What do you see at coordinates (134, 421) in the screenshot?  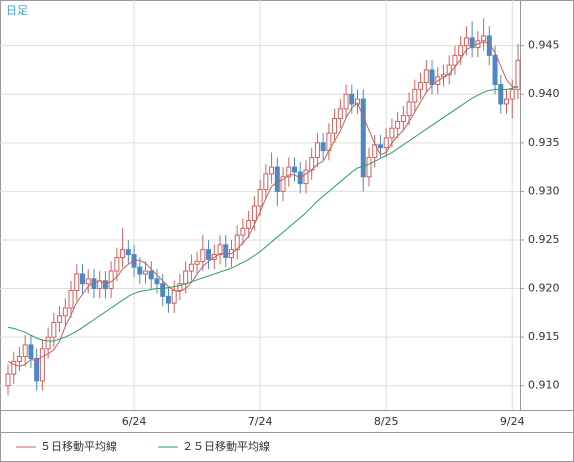 I see `x-tick-label: 6/24` at bounding box center [134, 421].